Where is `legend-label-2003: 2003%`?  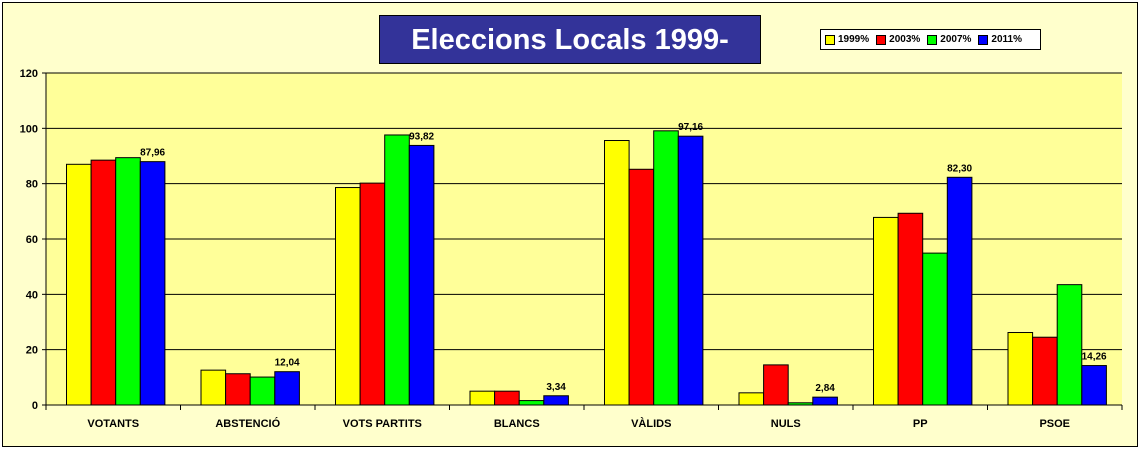
legend-label-2003: 2003% is located at coordinates (905, 39).